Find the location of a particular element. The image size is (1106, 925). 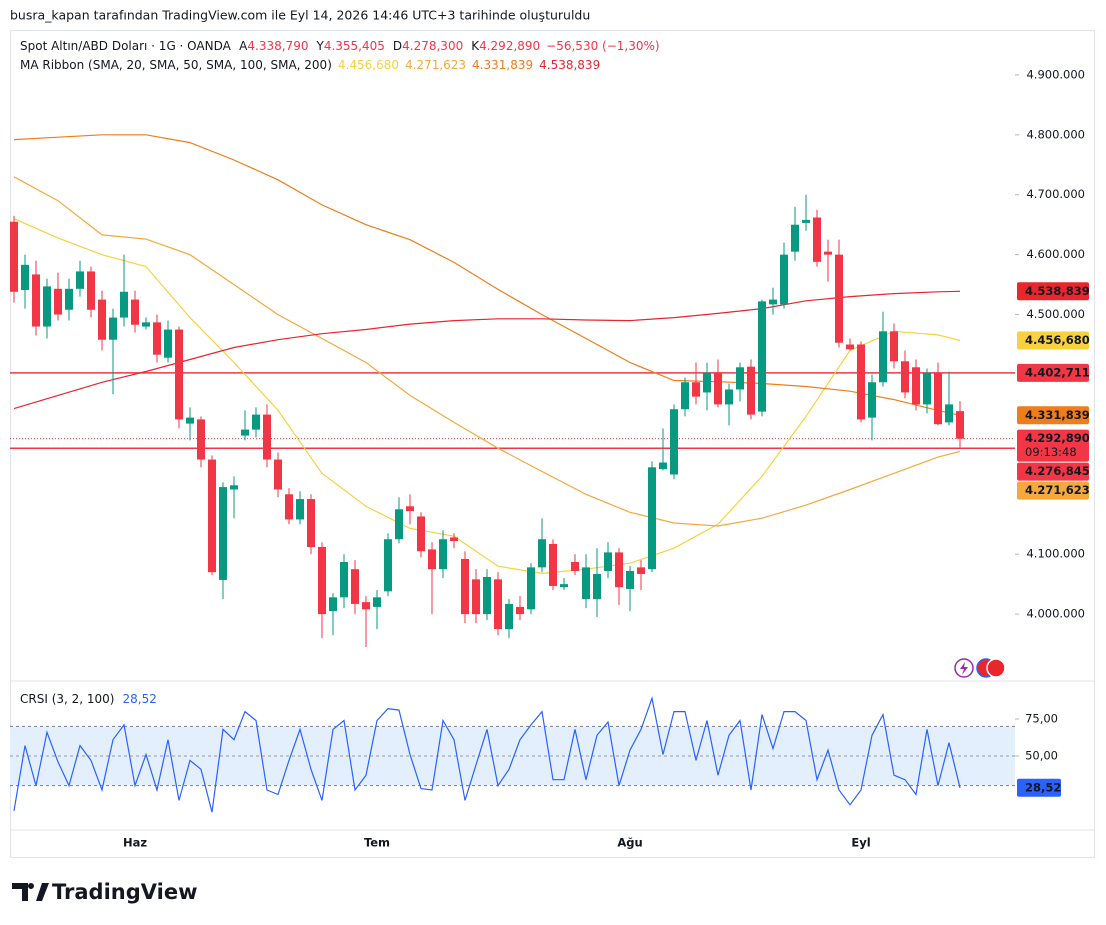

x-tick-label: Tem is located at coordinates (377, 843).